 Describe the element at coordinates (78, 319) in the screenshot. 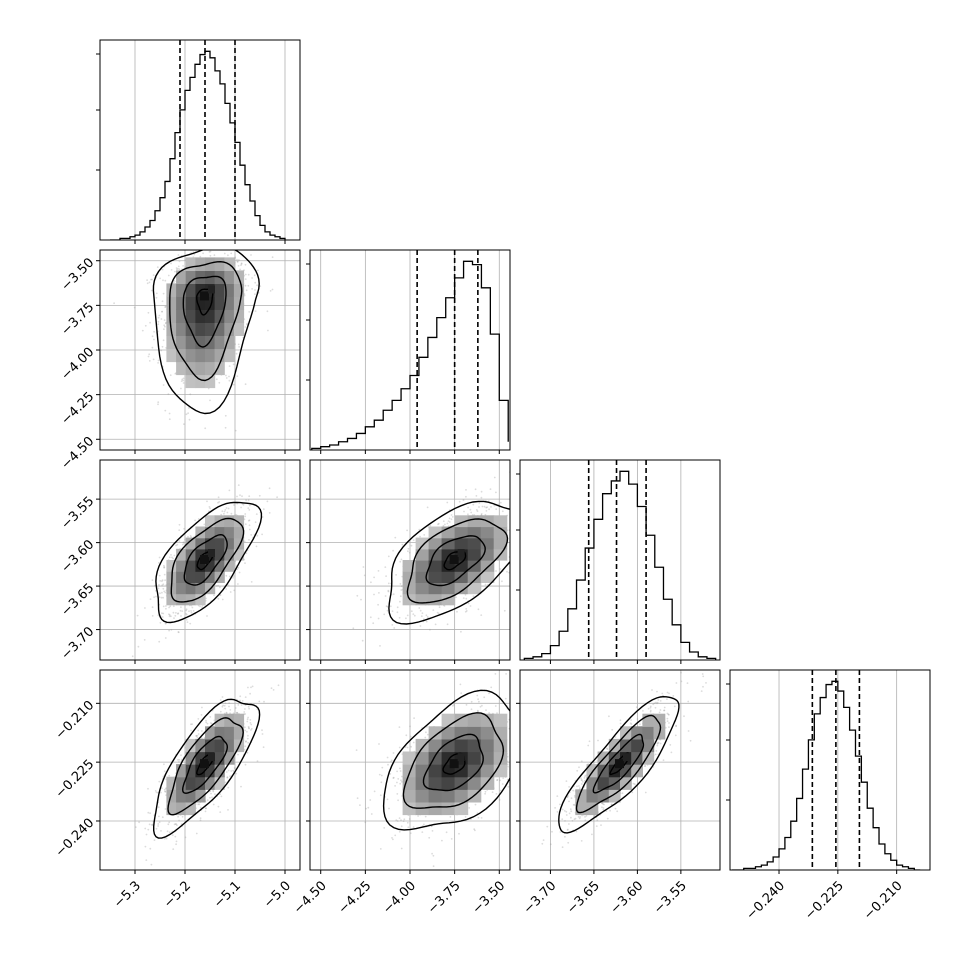

I see `y-tick-label: −3.75` at that location.